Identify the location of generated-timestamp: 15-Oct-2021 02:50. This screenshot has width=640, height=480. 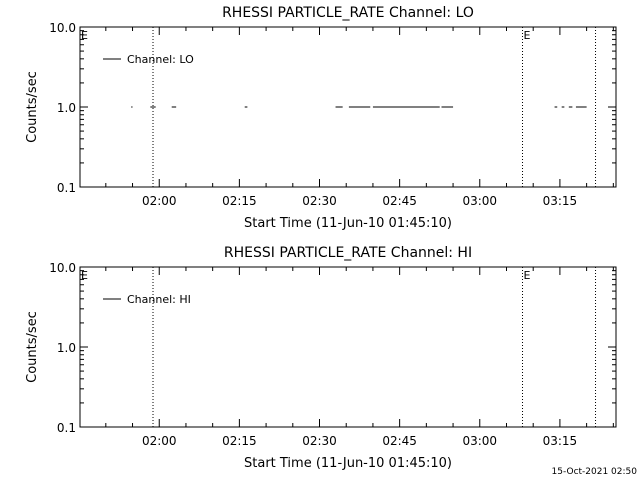
(595, 472).